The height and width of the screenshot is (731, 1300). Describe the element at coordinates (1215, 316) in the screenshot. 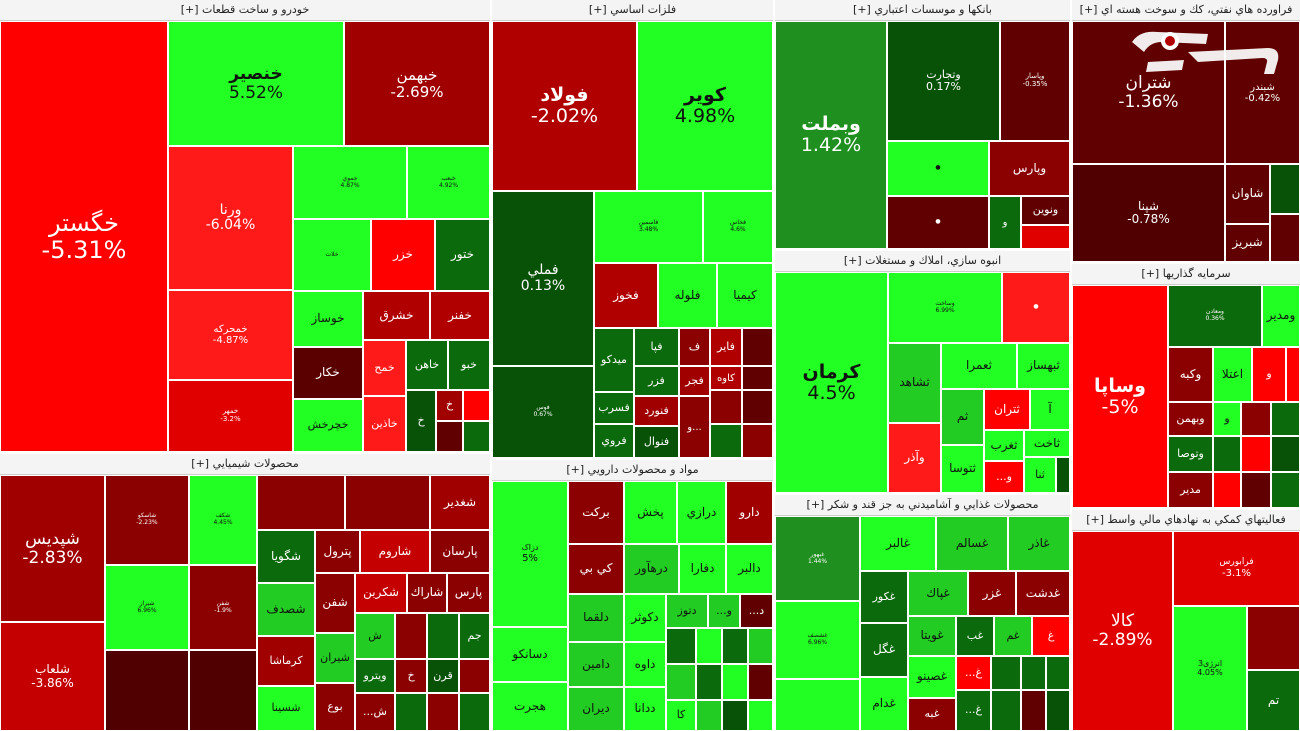

I see `stock-tile: ومعادن 0.36%` at that location.